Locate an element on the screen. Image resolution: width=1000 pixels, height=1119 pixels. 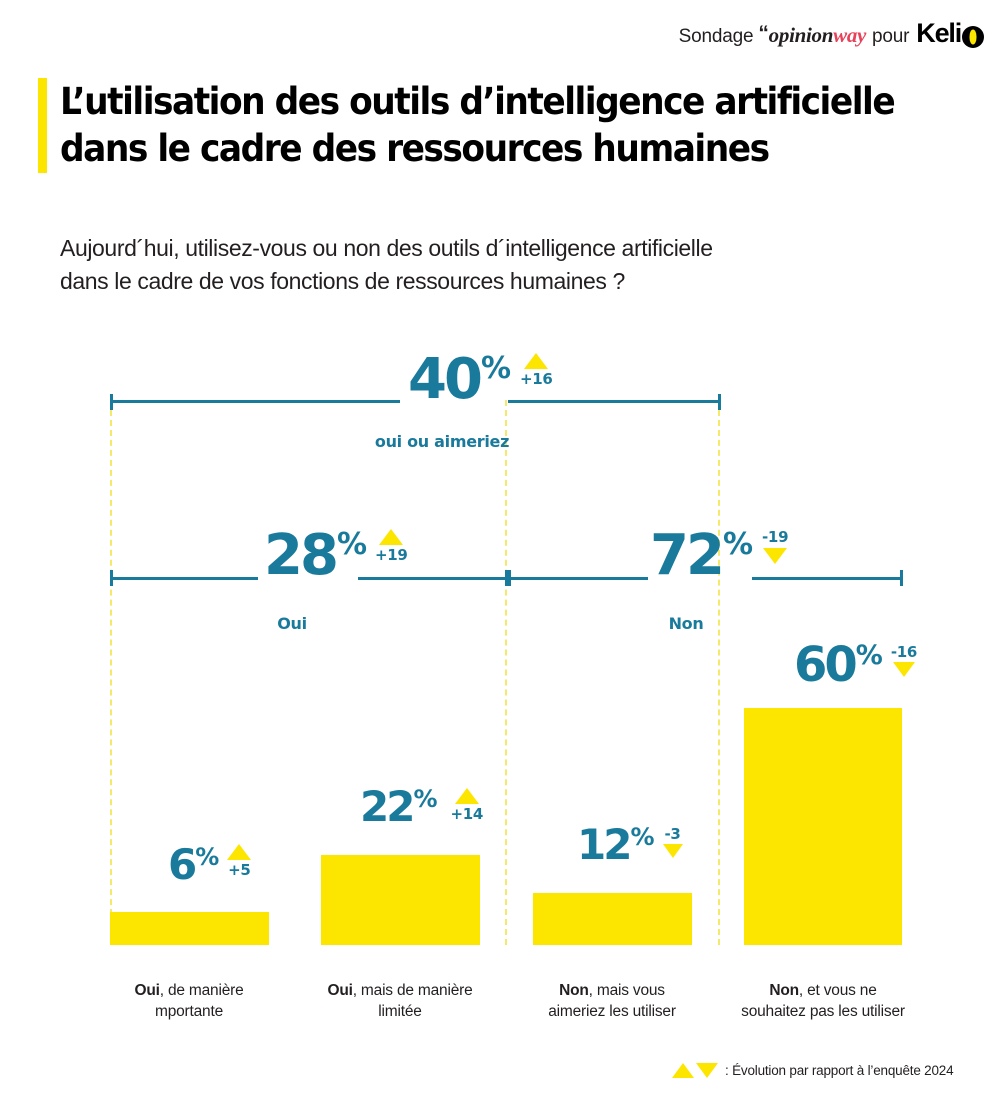
bar-pct-22: % is located at coordinates (425, 799).